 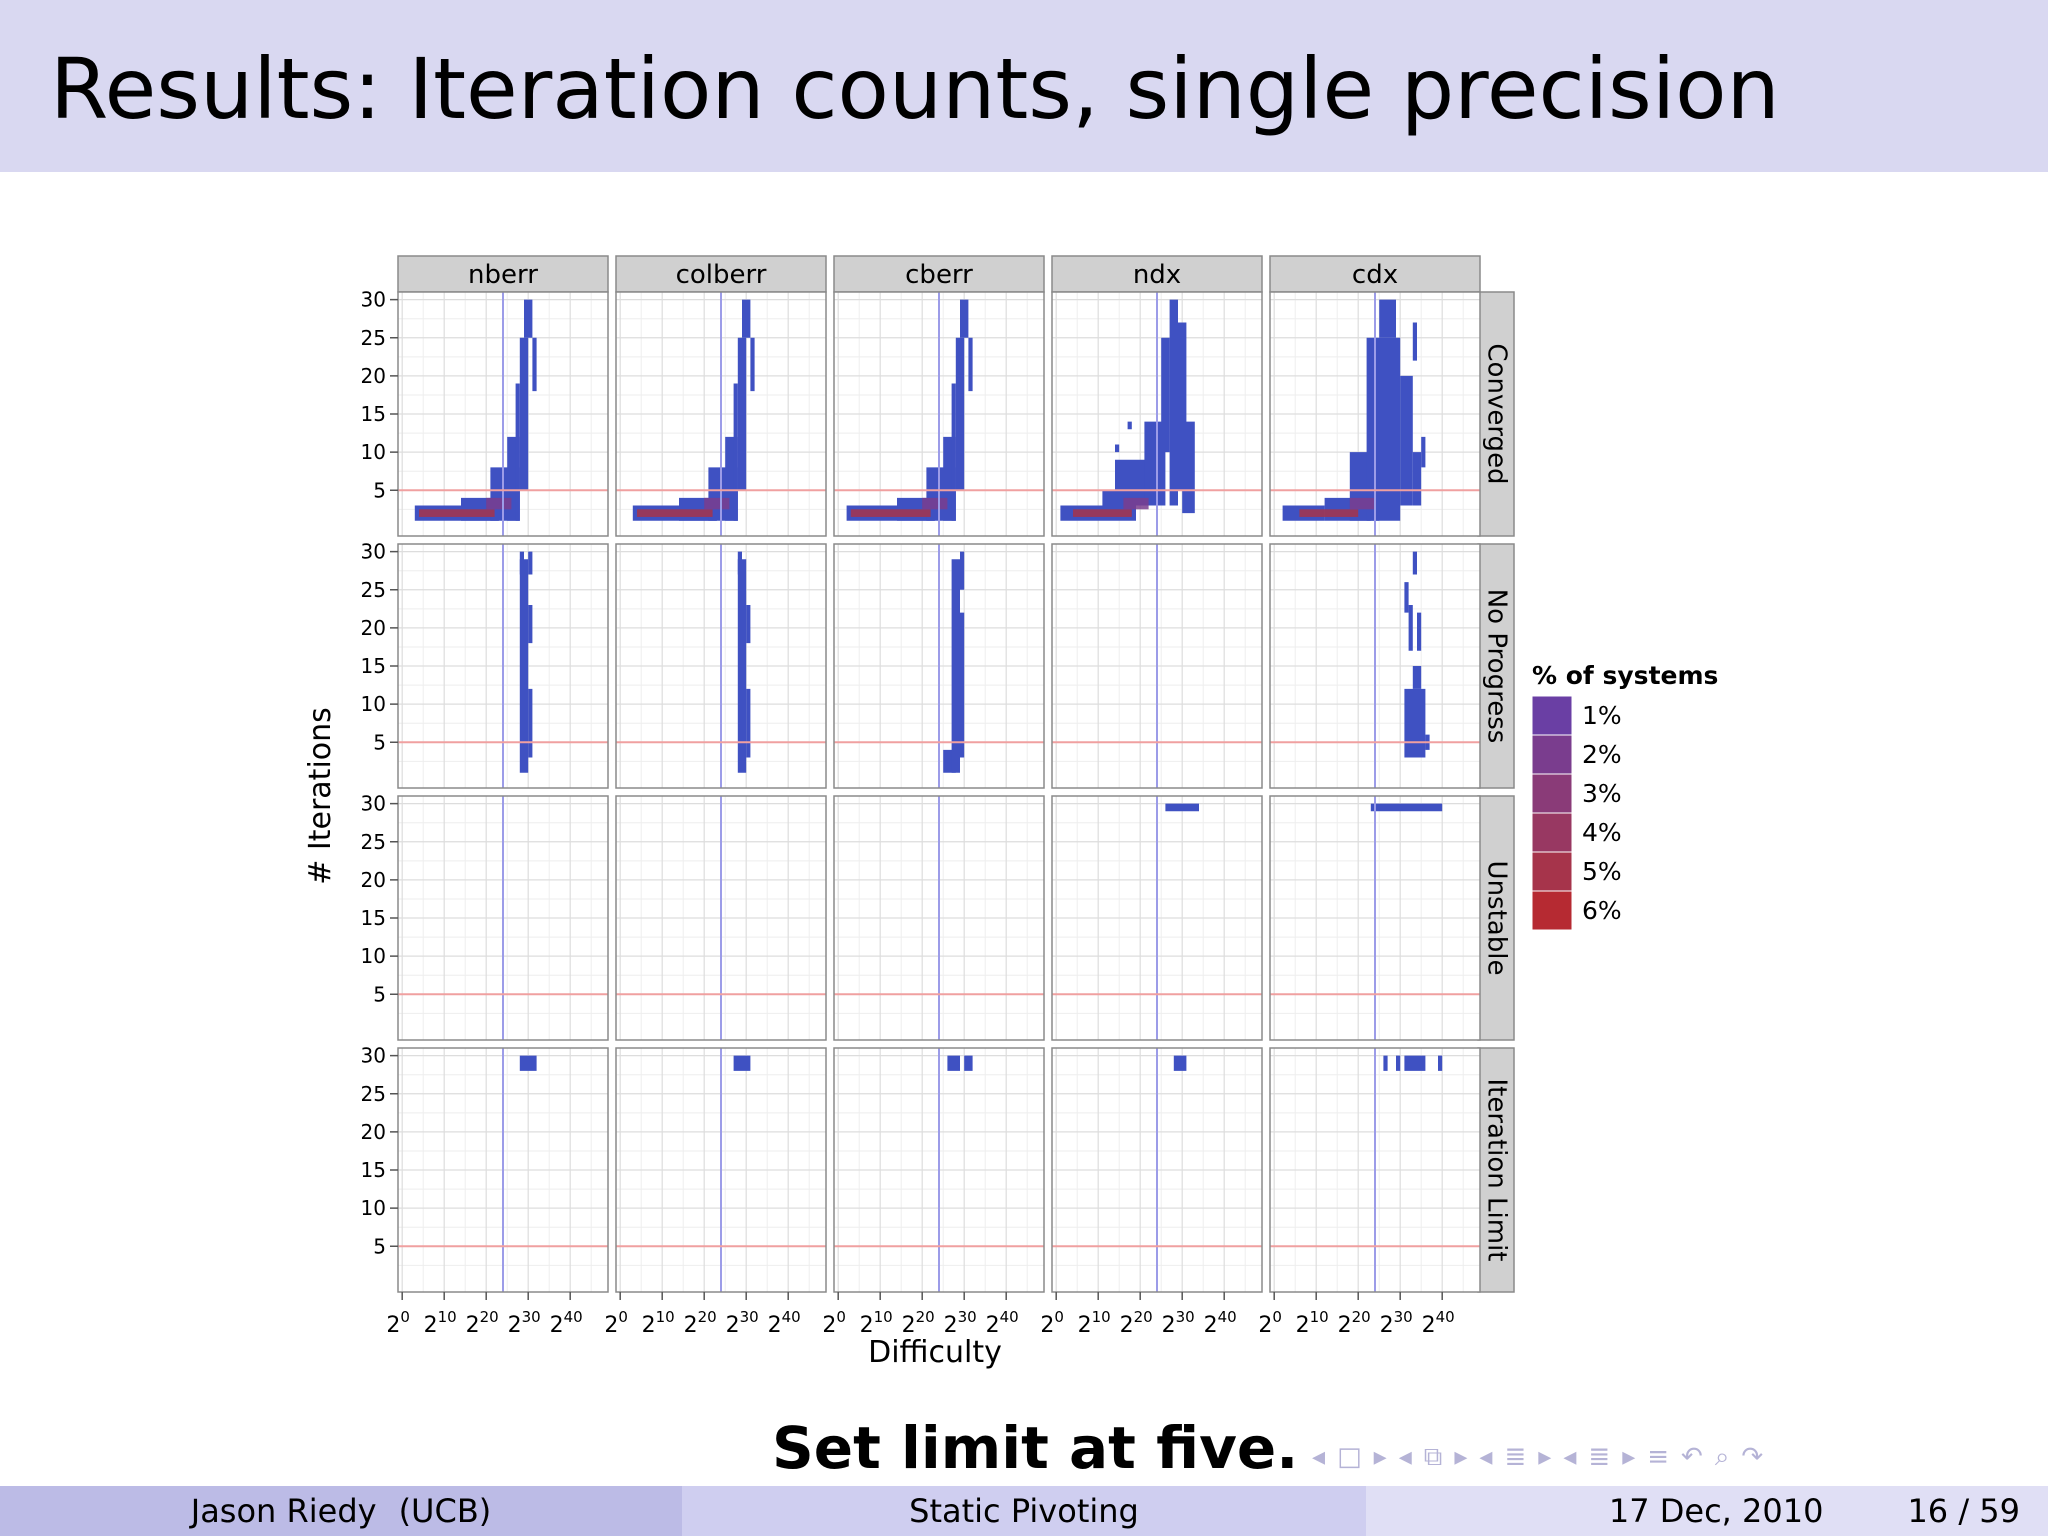 I want to click on row-strip-unstable, so click(x=1496, y=918).